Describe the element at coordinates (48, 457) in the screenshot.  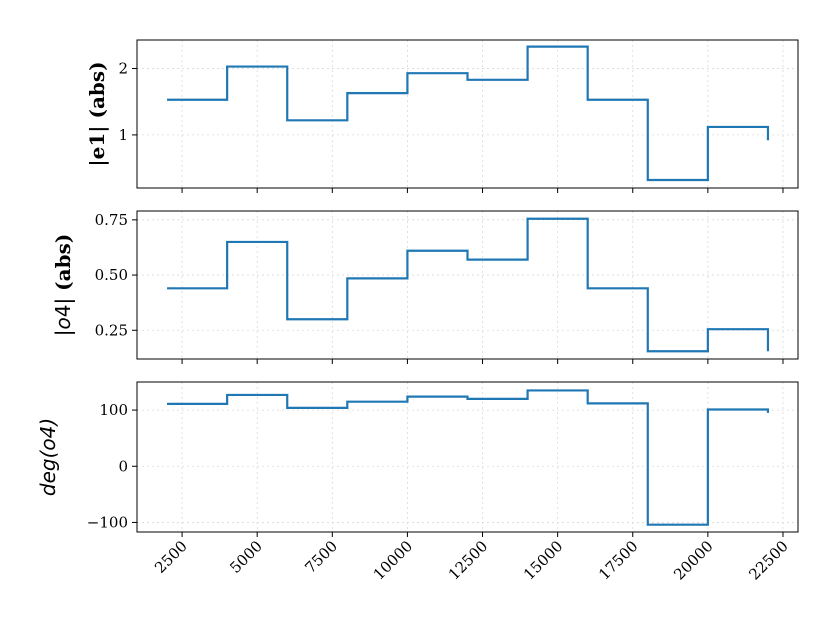
I see `y-axis-label: deg(o4)` at that location.